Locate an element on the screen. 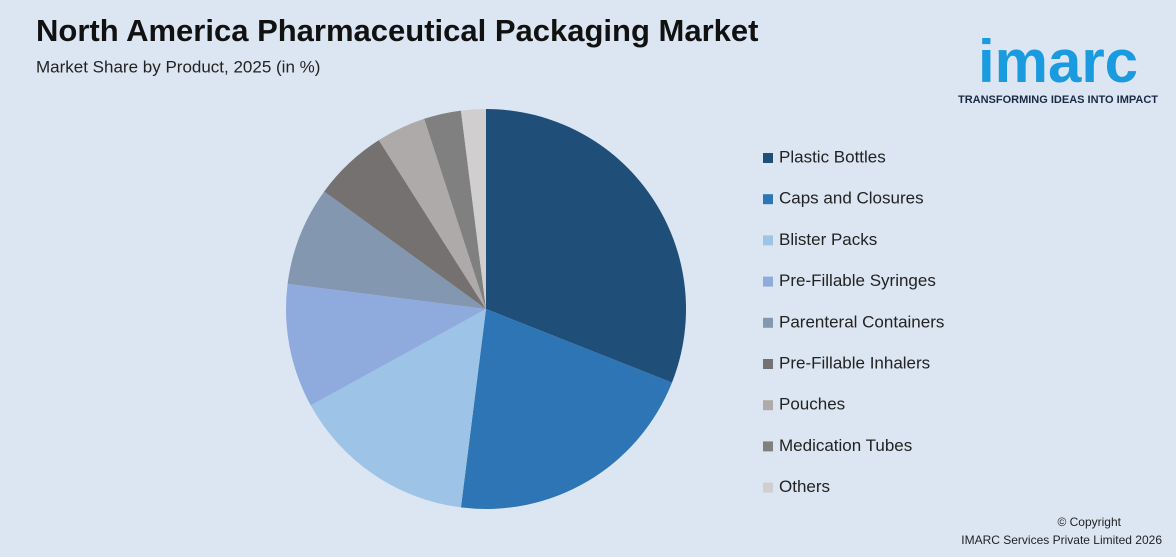  logo-tagline: TRANSFORMING IDEAS INTO IMPACT is located at coordinates (1058, 100).